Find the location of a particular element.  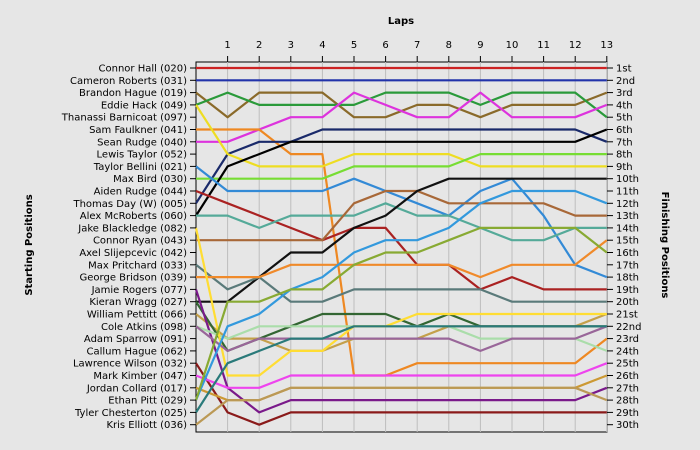

finish-position-label: 17th is located at coordinates (627, 265).